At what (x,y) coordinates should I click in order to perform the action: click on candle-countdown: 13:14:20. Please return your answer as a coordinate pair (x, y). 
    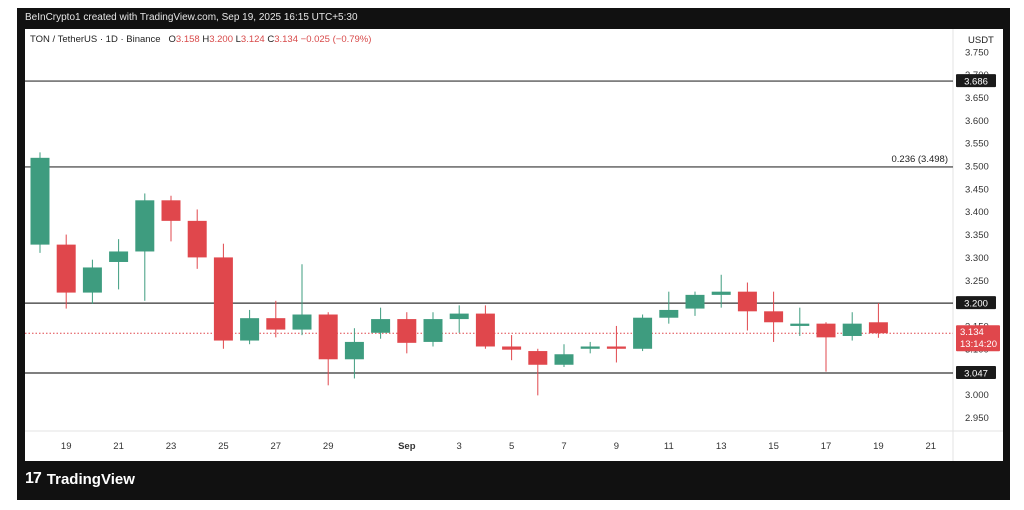
    Looking at the image, I should click on (978, 344).